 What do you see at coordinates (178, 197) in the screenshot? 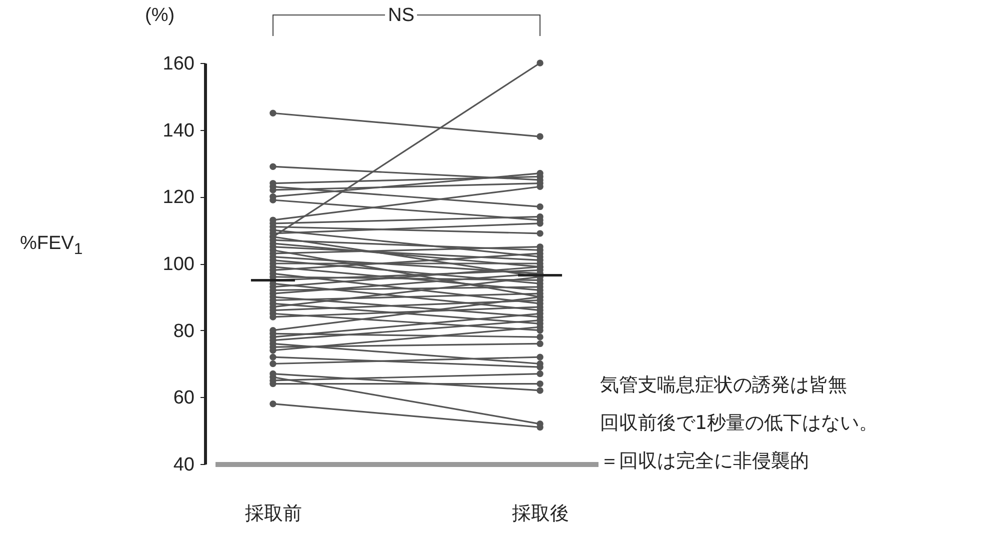
I see `y-tick-label: 120` at bounding box center [178, 197].